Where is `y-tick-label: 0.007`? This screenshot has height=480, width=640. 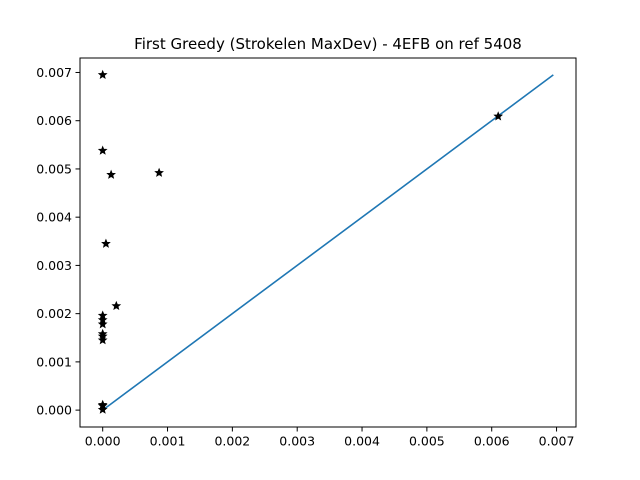 y-tick-label: 0.007 is located at coordinates (54, 72).